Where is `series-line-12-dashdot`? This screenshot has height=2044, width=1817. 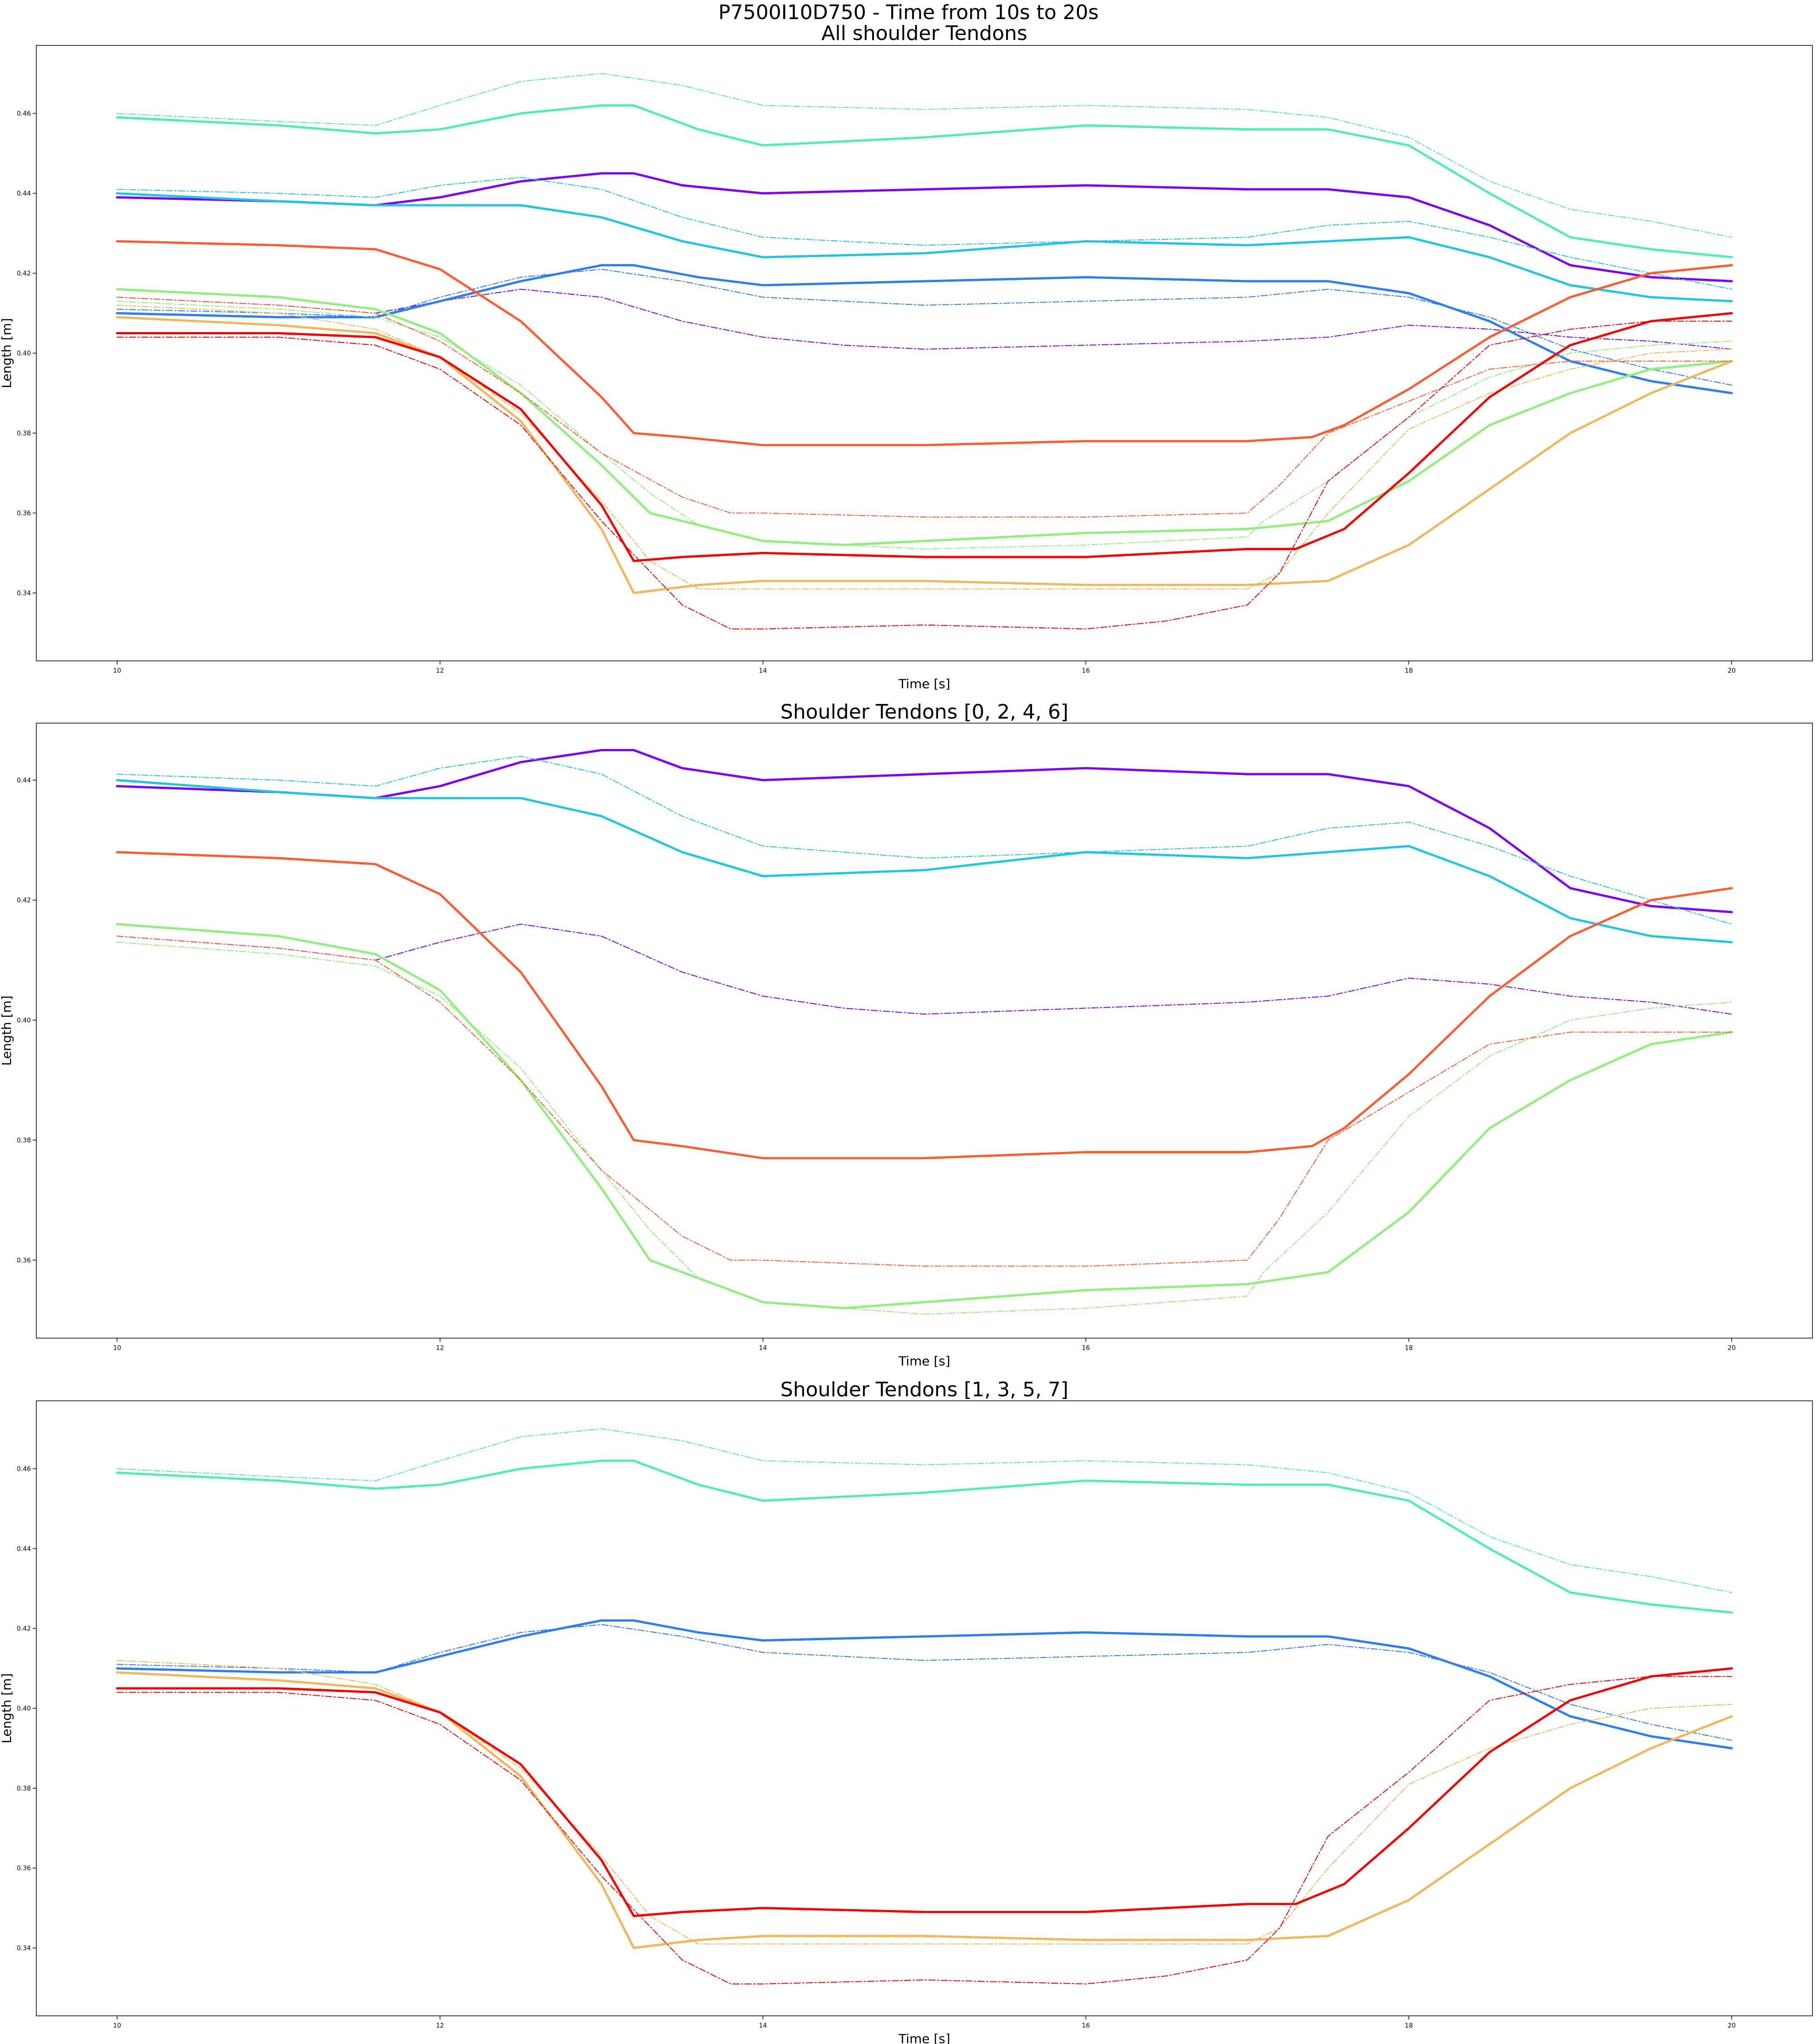 series-line-12-dashdot is located at coordinates (924, 447).